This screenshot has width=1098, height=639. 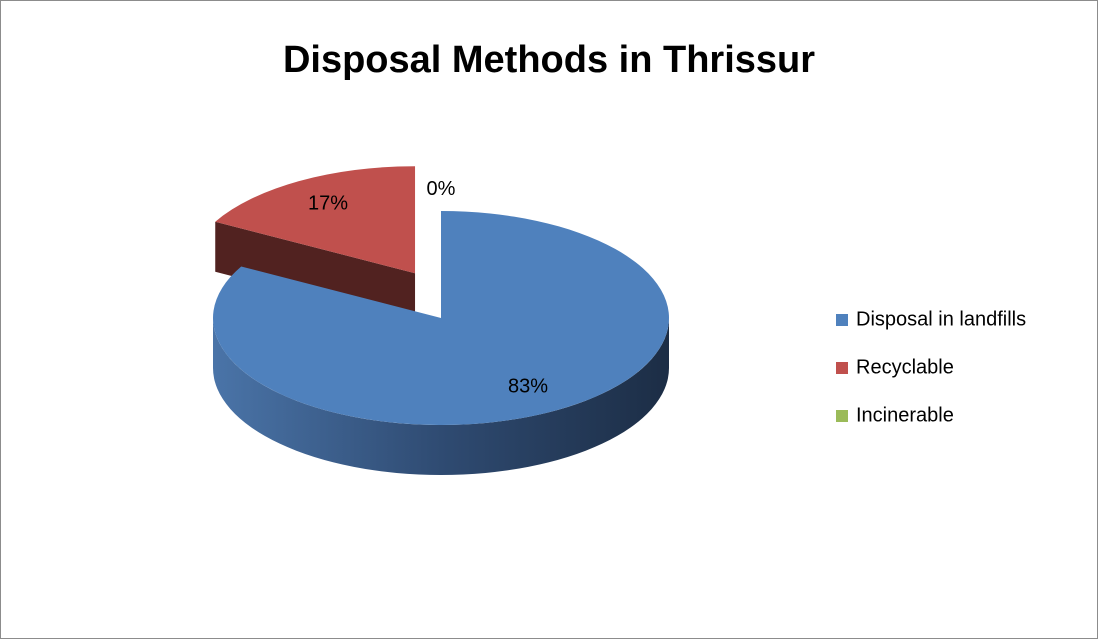 What do you see at coordinates (549, 60) in the screenshot?
I see `chart-title: Disposal Methods in Thrissur` at bounding box center [549, 60].